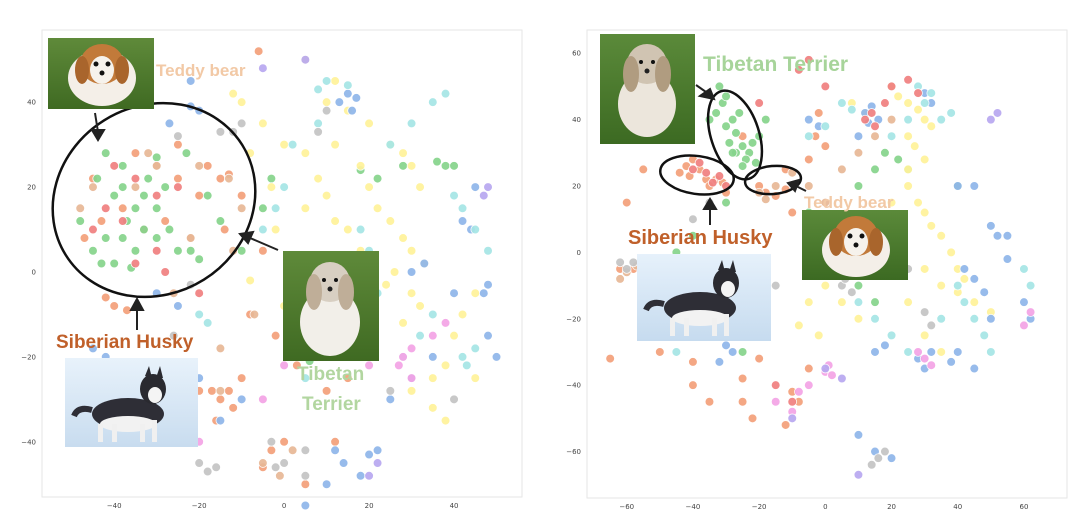 The height and width of the screenshot is (528, 1080). I want to click on x-tick-label: −40, so click(114, 506).